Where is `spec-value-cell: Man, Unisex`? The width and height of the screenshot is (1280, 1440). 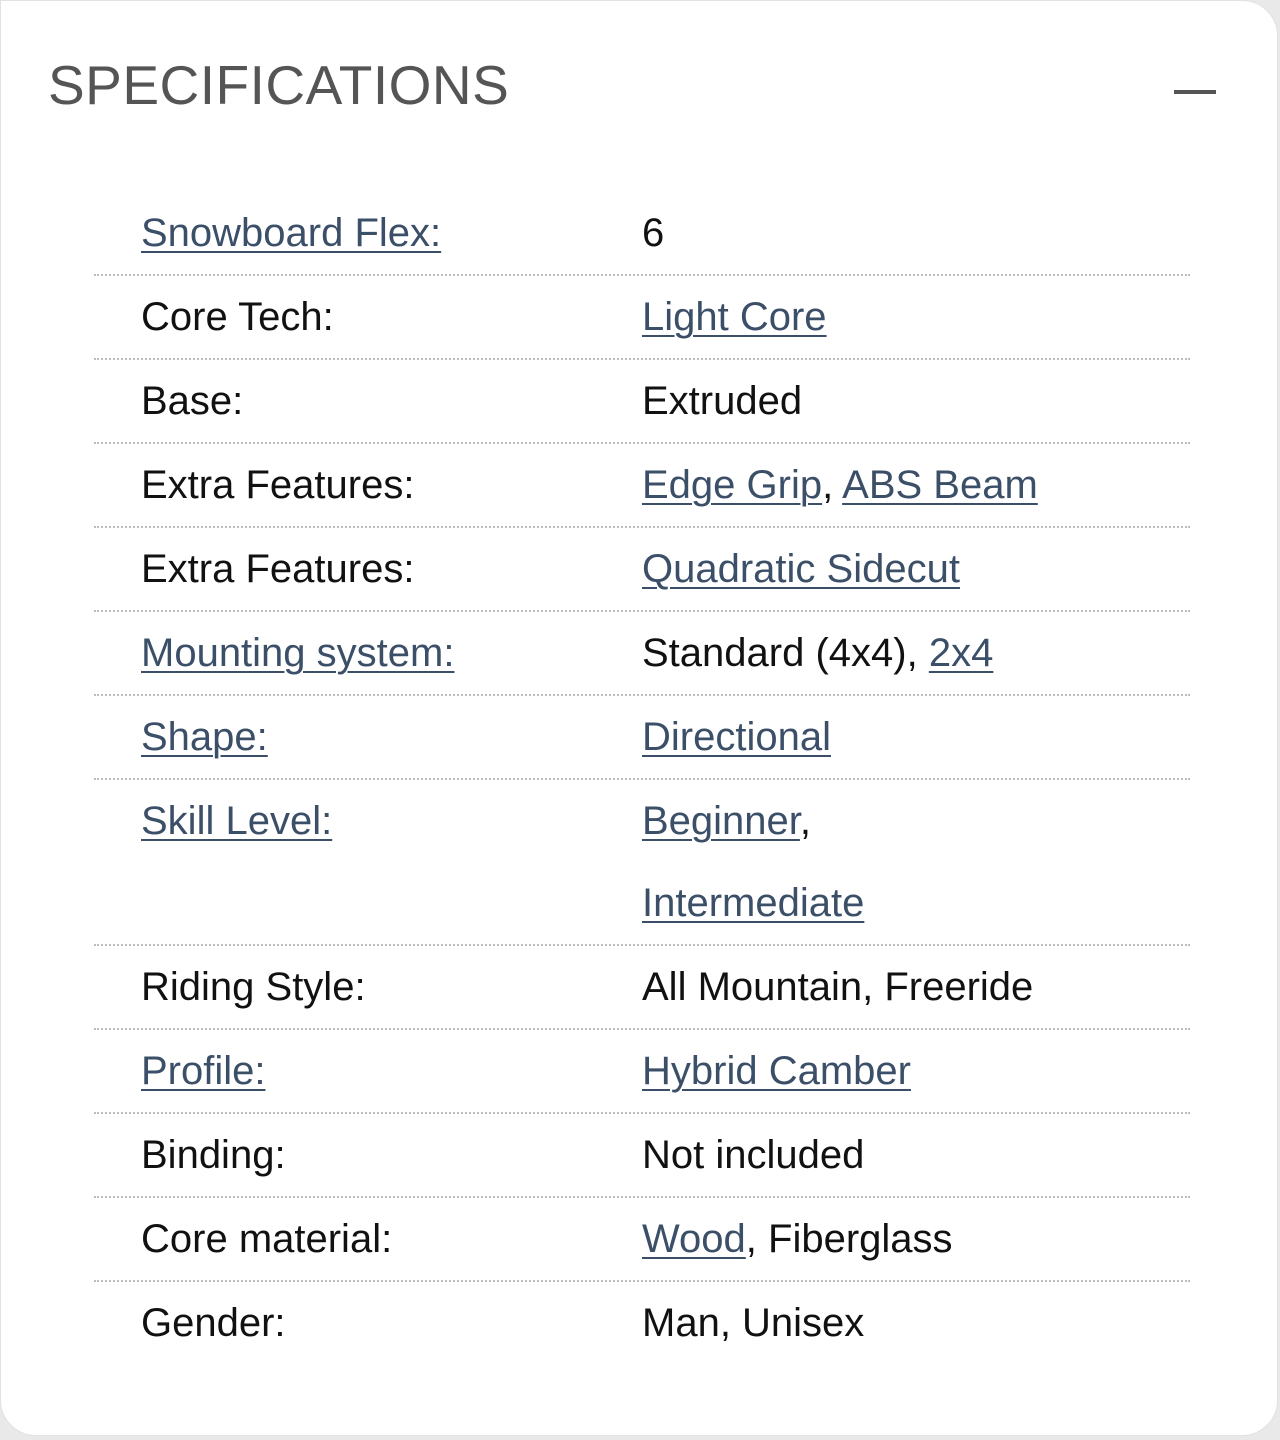
spec-value-cell: Man, Unisex is located at coordinates (892, 1323).